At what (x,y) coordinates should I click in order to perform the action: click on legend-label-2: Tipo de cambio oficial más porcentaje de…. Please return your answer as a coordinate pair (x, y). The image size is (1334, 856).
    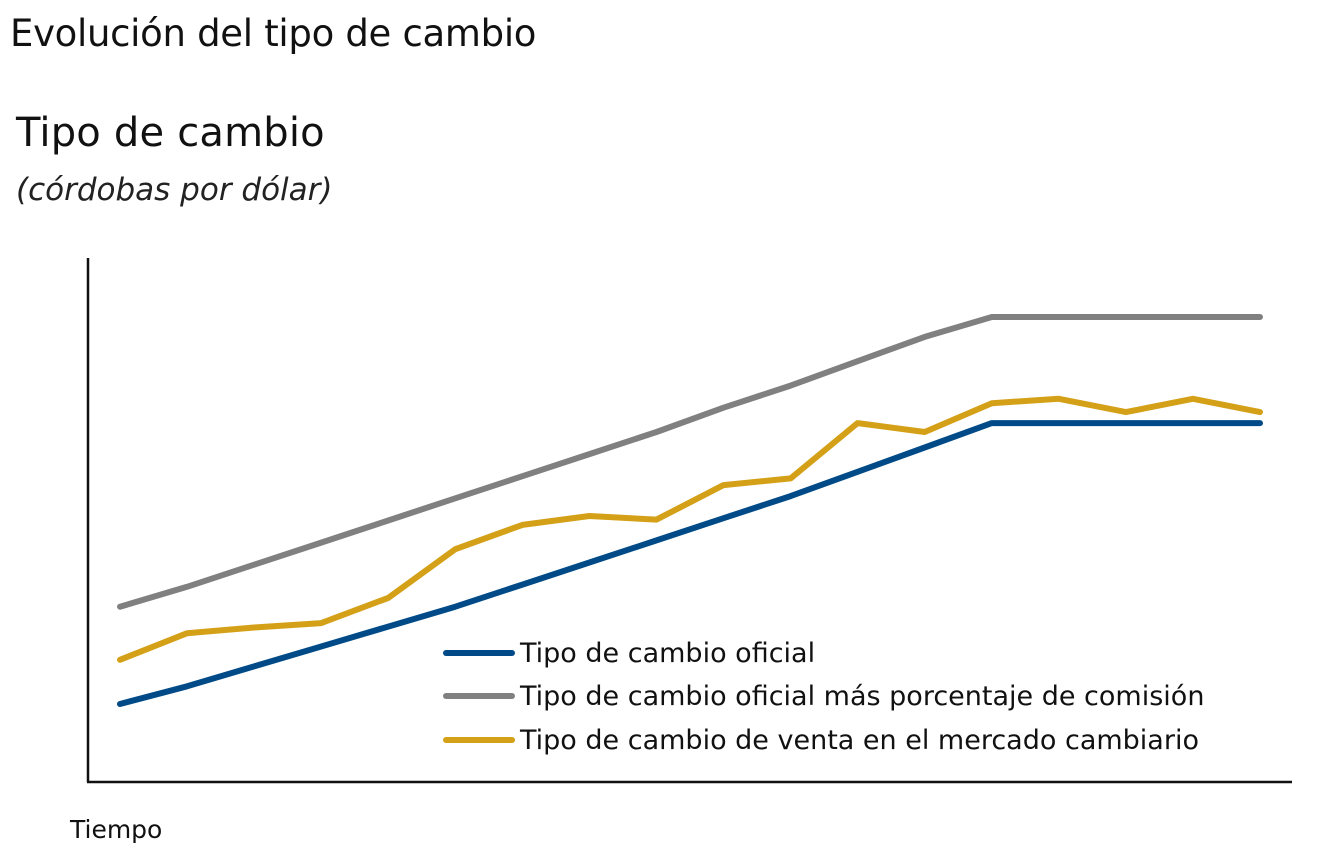
    Looking at the image, I should click on (861, 696).